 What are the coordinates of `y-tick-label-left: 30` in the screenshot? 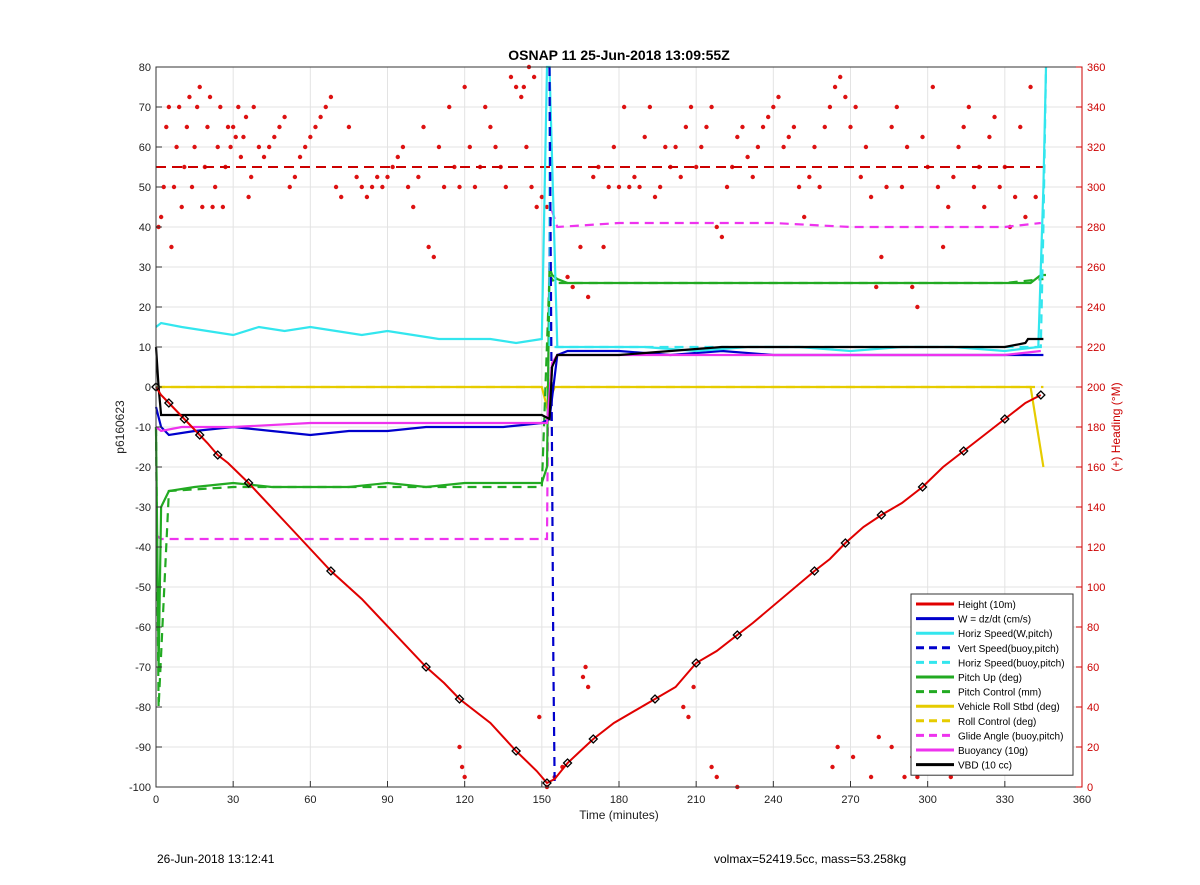 It's located at (145, 268).